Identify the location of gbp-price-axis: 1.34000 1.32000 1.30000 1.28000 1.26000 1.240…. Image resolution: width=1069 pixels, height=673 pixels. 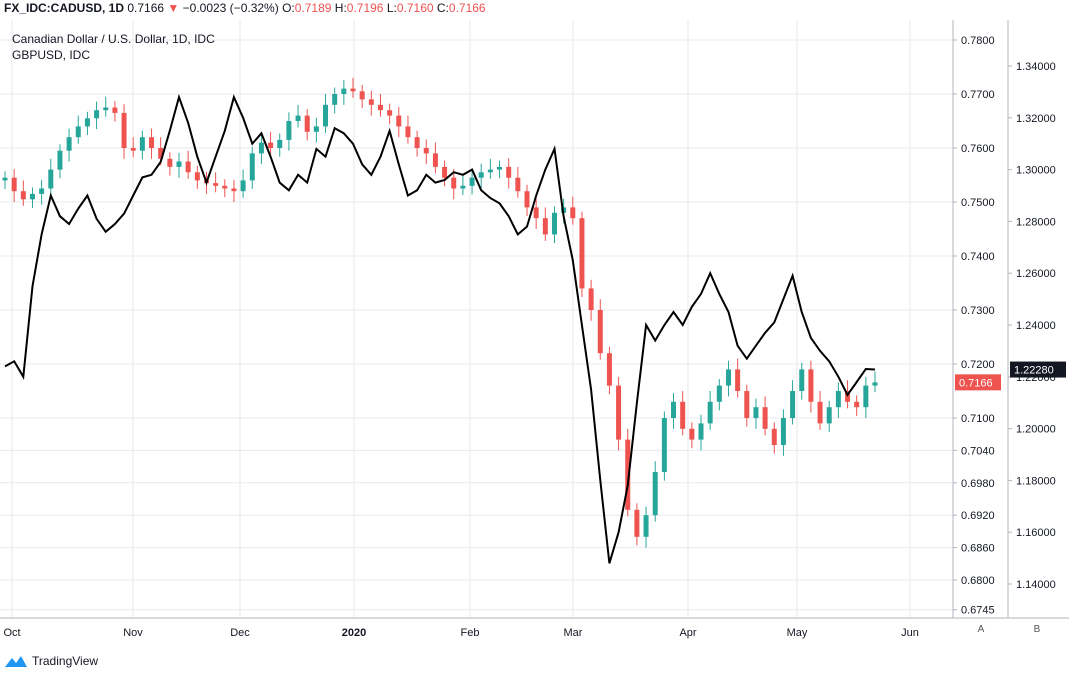
(1032, 326).